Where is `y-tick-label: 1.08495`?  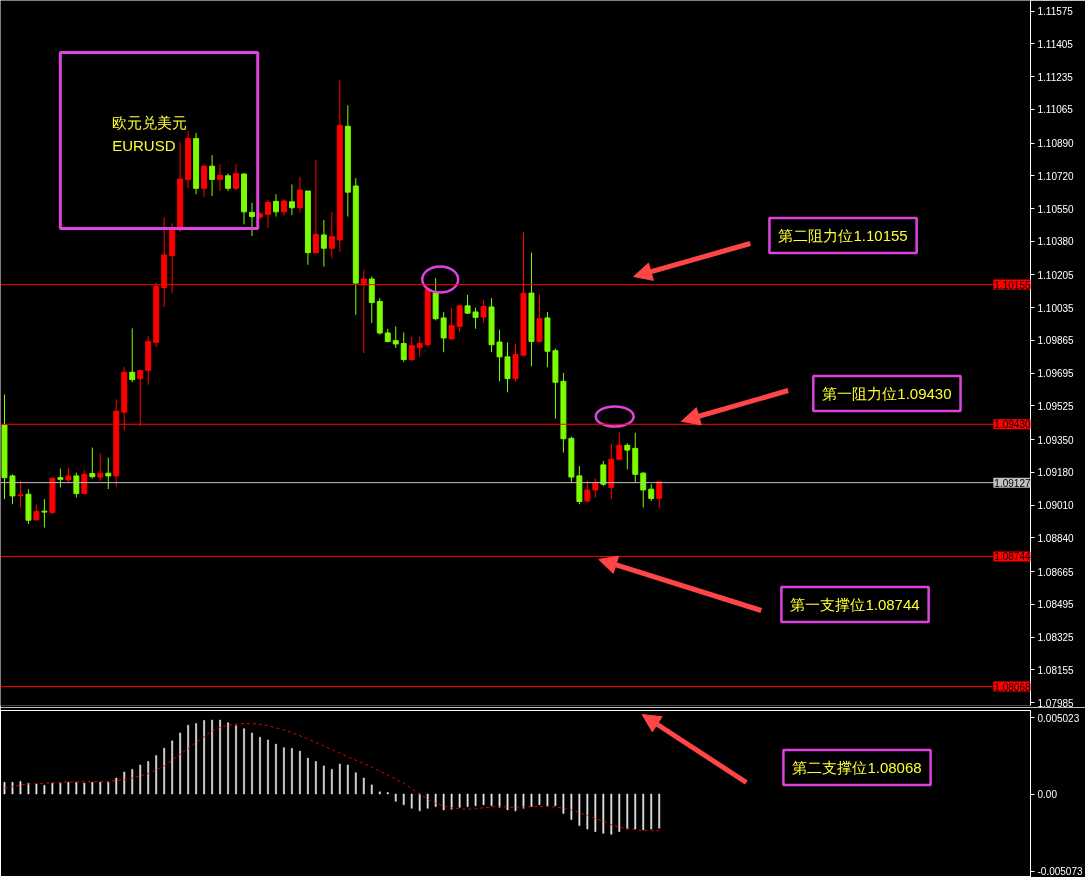 y-tick-label: 1.08495 is located at coordinates (1056, 605).